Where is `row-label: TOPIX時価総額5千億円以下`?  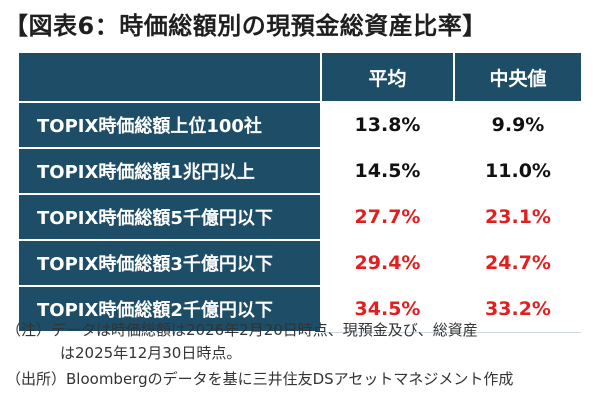 row-label: TOPIX時価総額5千億円以下 is located at coordinates (169, 217).